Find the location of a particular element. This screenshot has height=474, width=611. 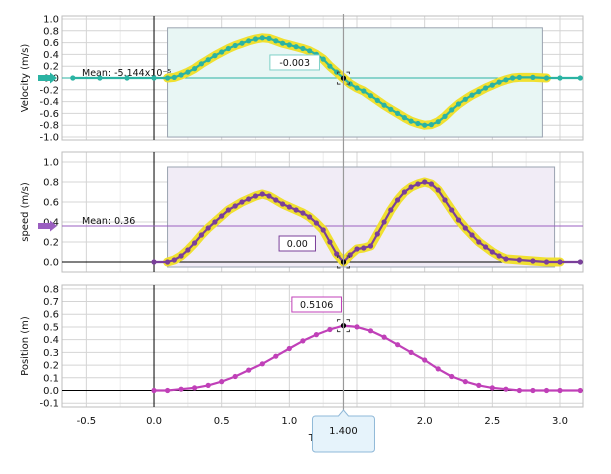

xtick-label: 1.0 is located at coordinates (289, 421).